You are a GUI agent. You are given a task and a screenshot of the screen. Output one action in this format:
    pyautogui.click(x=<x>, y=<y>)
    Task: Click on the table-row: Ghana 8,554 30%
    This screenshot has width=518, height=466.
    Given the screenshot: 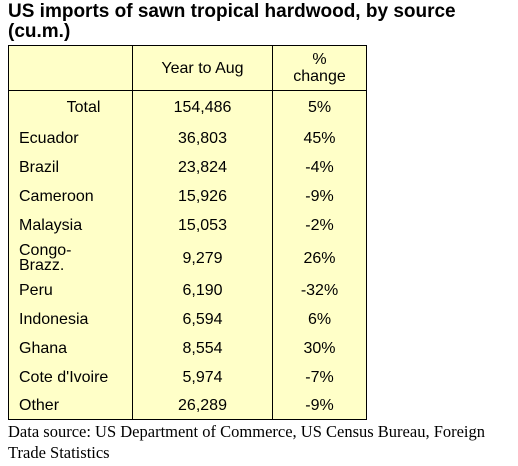 What is the action you would take?
    pyautogui.click(x=187, y=348)
    